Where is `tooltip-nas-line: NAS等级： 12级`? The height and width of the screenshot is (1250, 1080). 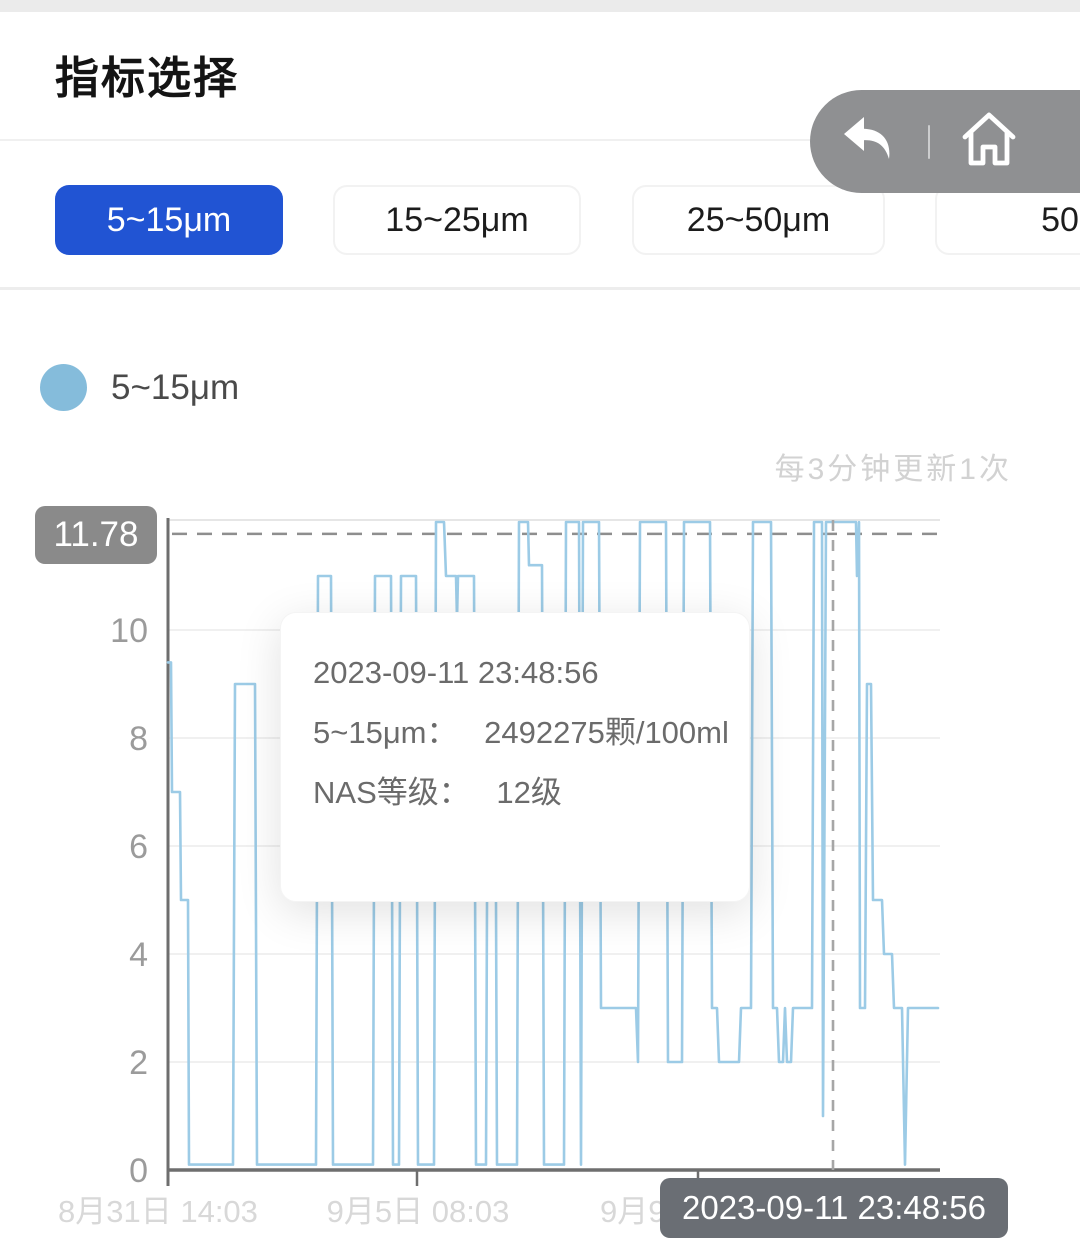
tooltip-nas-line: NAS等级： 12级 is located at coordinates (531, 793).